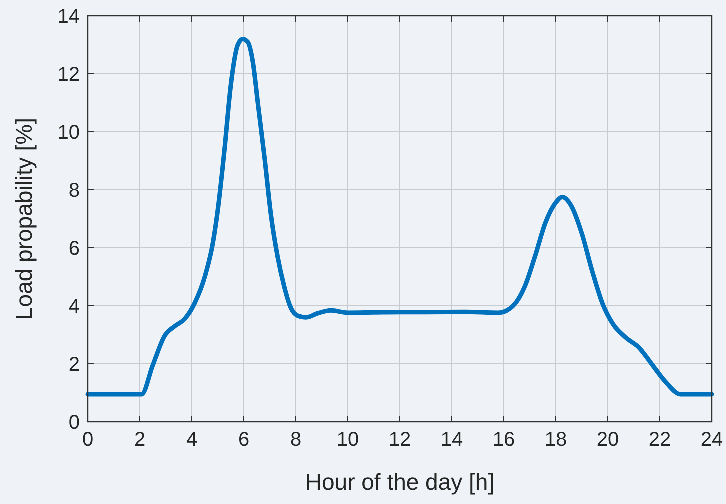 The width and height of the screenshot is (726, 504). I want to click on y-tick-label: 10, so click(69, 133).